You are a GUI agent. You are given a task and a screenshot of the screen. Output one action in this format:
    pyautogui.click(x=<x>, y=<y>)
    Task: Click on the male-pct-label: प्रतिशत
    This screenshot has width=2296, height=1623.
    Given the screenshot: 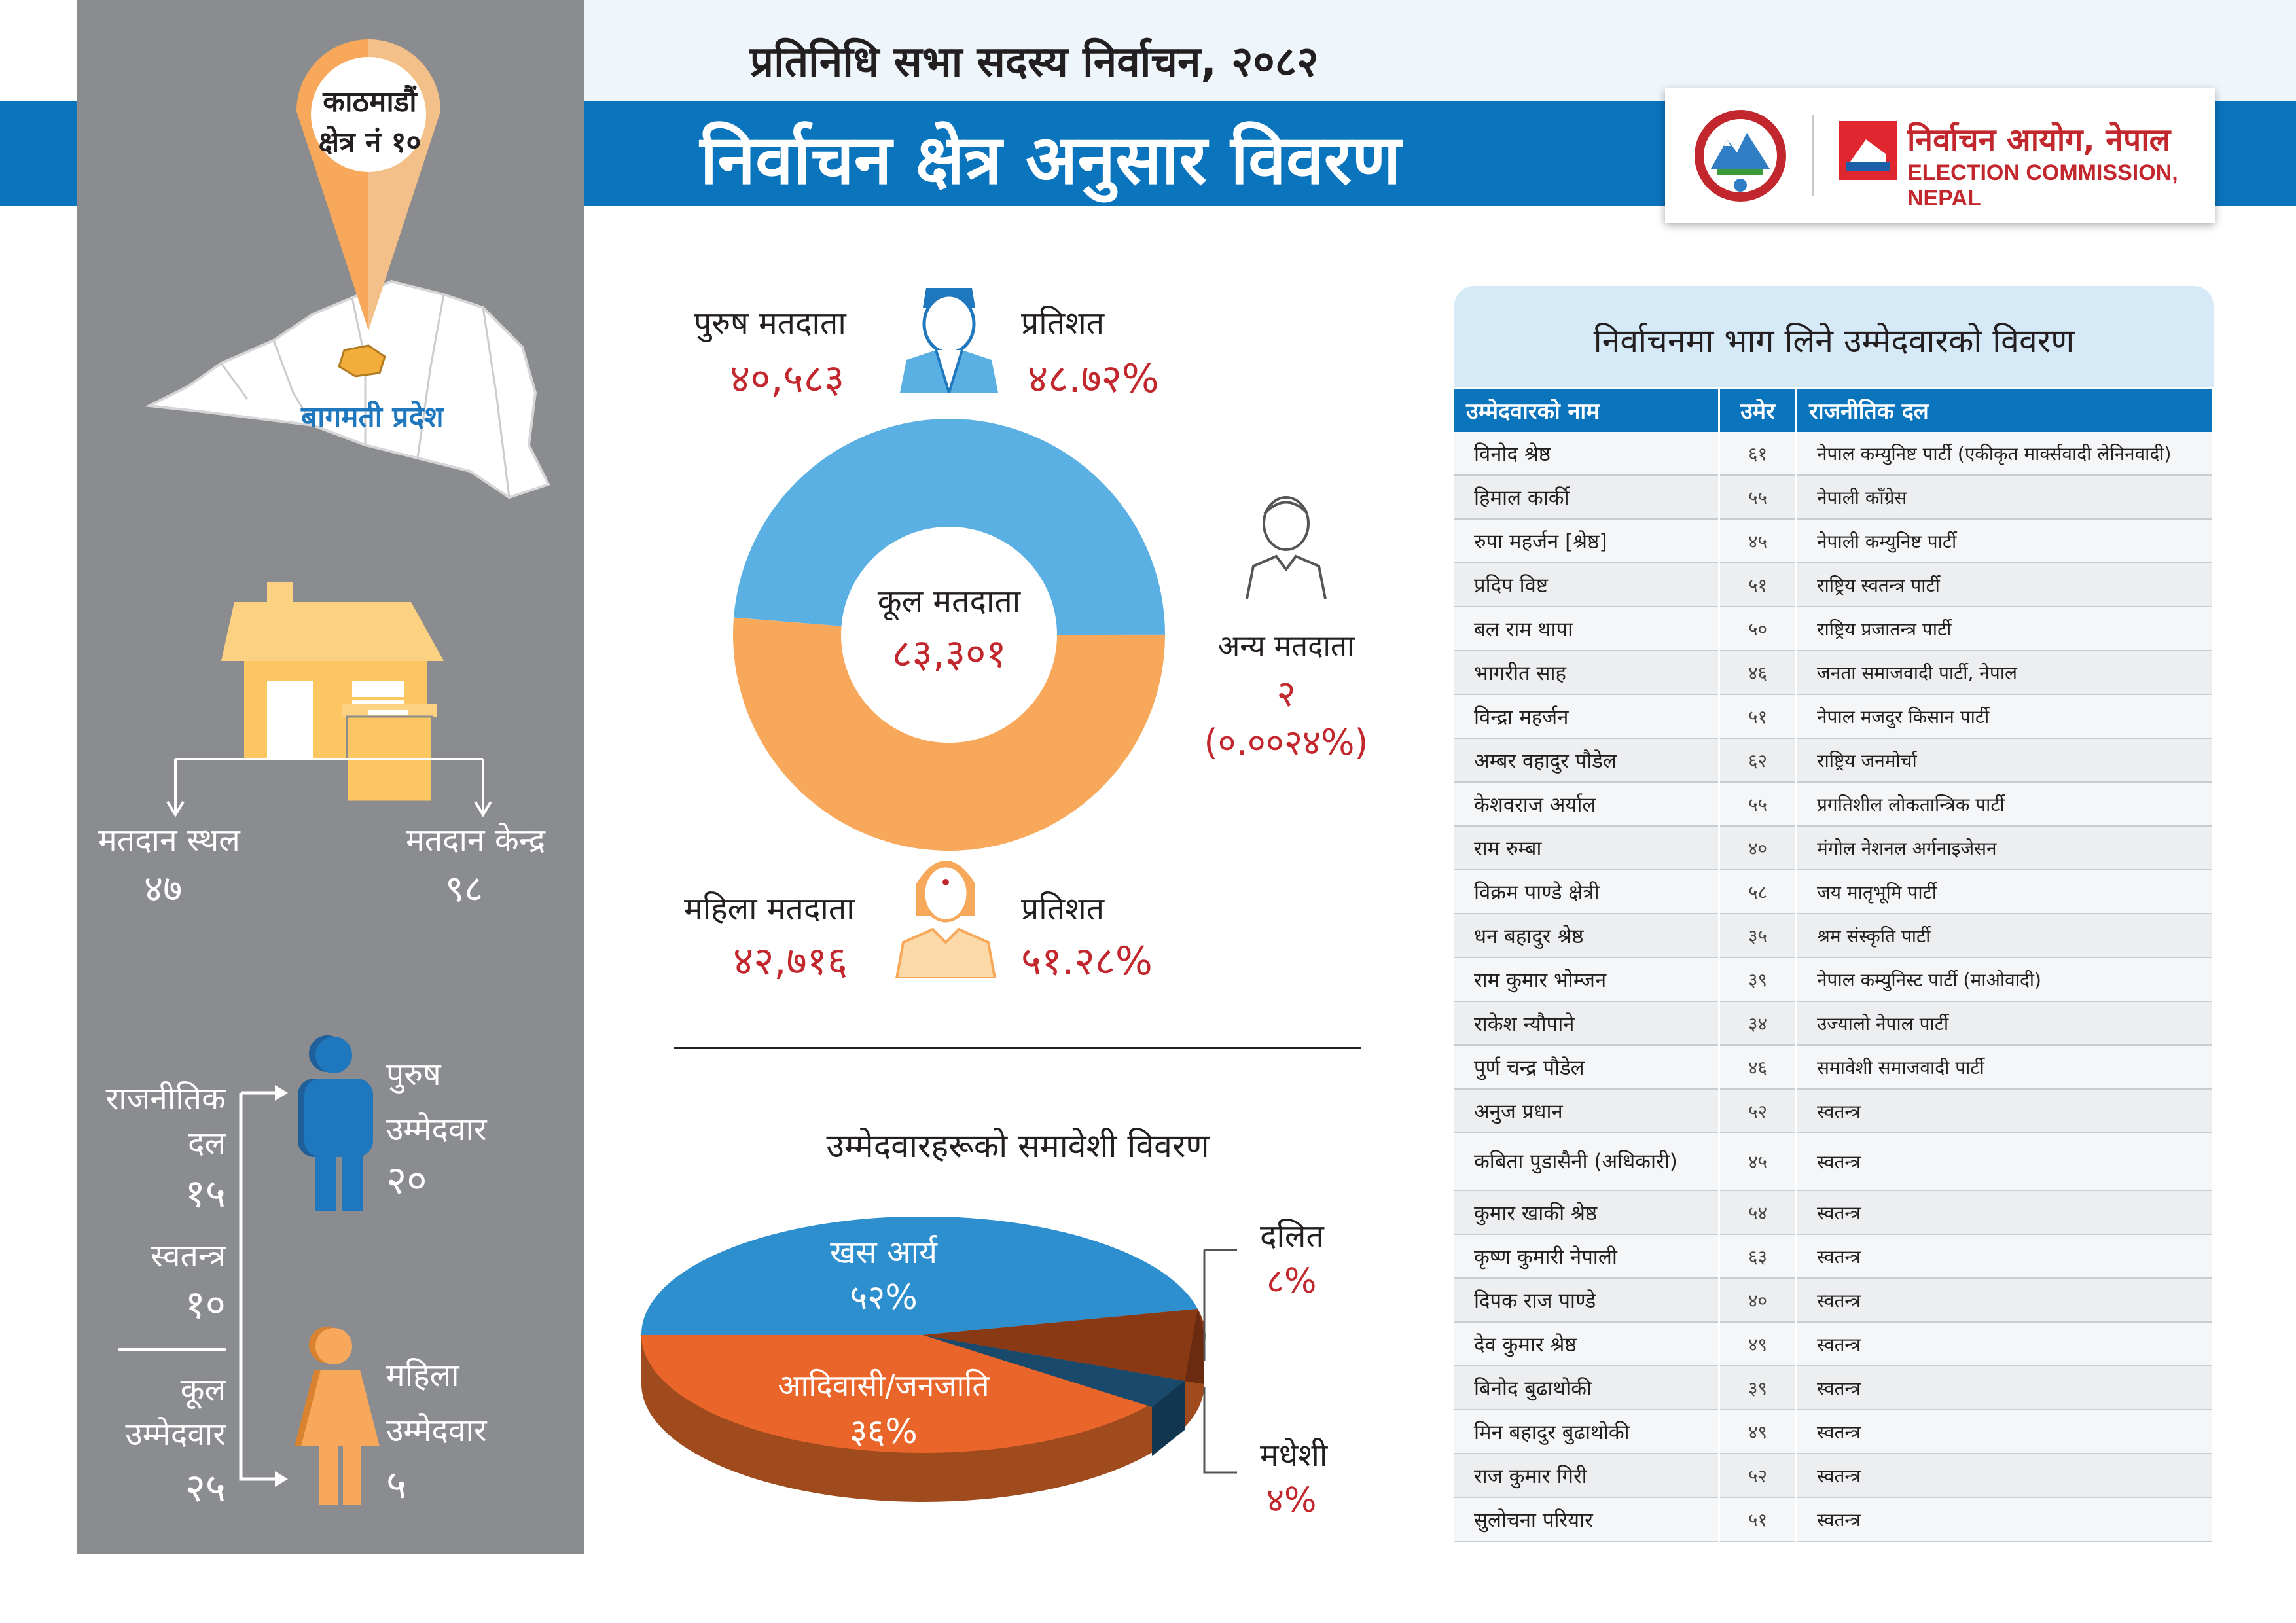 What is the action you would take?
    pyautogui.click(x=1063, y=323)
    